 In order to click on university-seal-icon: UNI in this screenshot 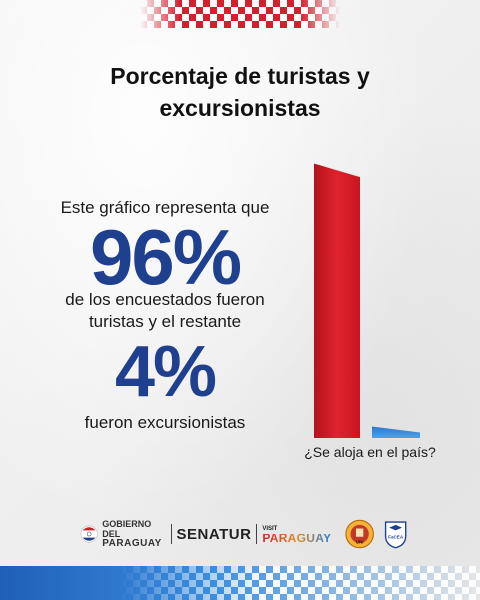, I will do `click(360, 534)`.